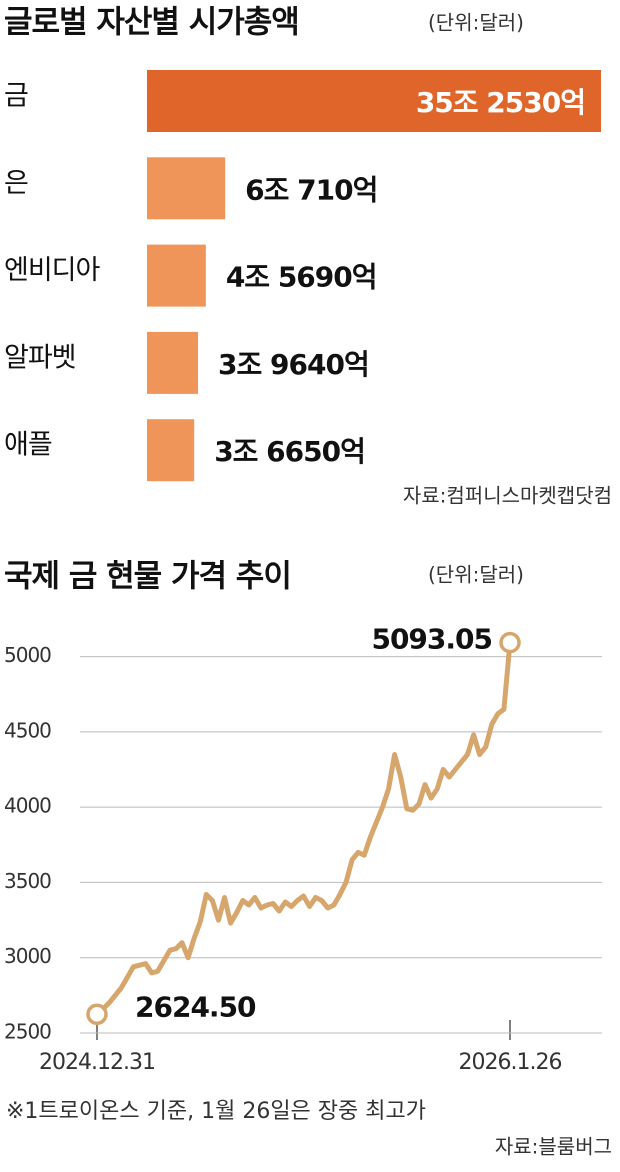  I want to click on y-tick-label: 2500, so click(27, 1032).